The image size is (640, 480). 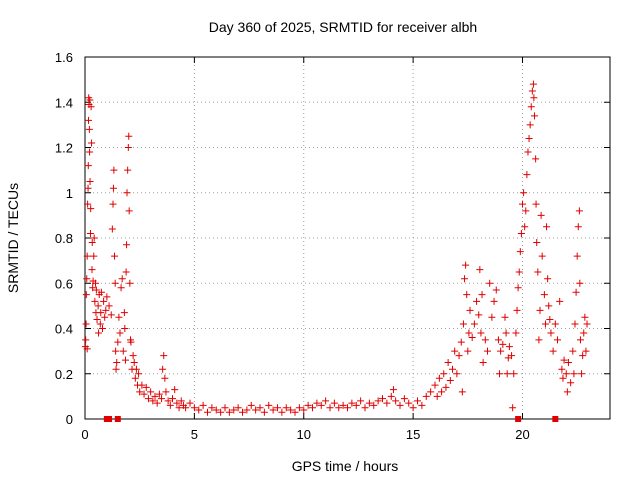 What do you see at coordinates (64, 102) in the screenshot?
I see `y-tick-label: 1.4` at bounding box center [64, 102].